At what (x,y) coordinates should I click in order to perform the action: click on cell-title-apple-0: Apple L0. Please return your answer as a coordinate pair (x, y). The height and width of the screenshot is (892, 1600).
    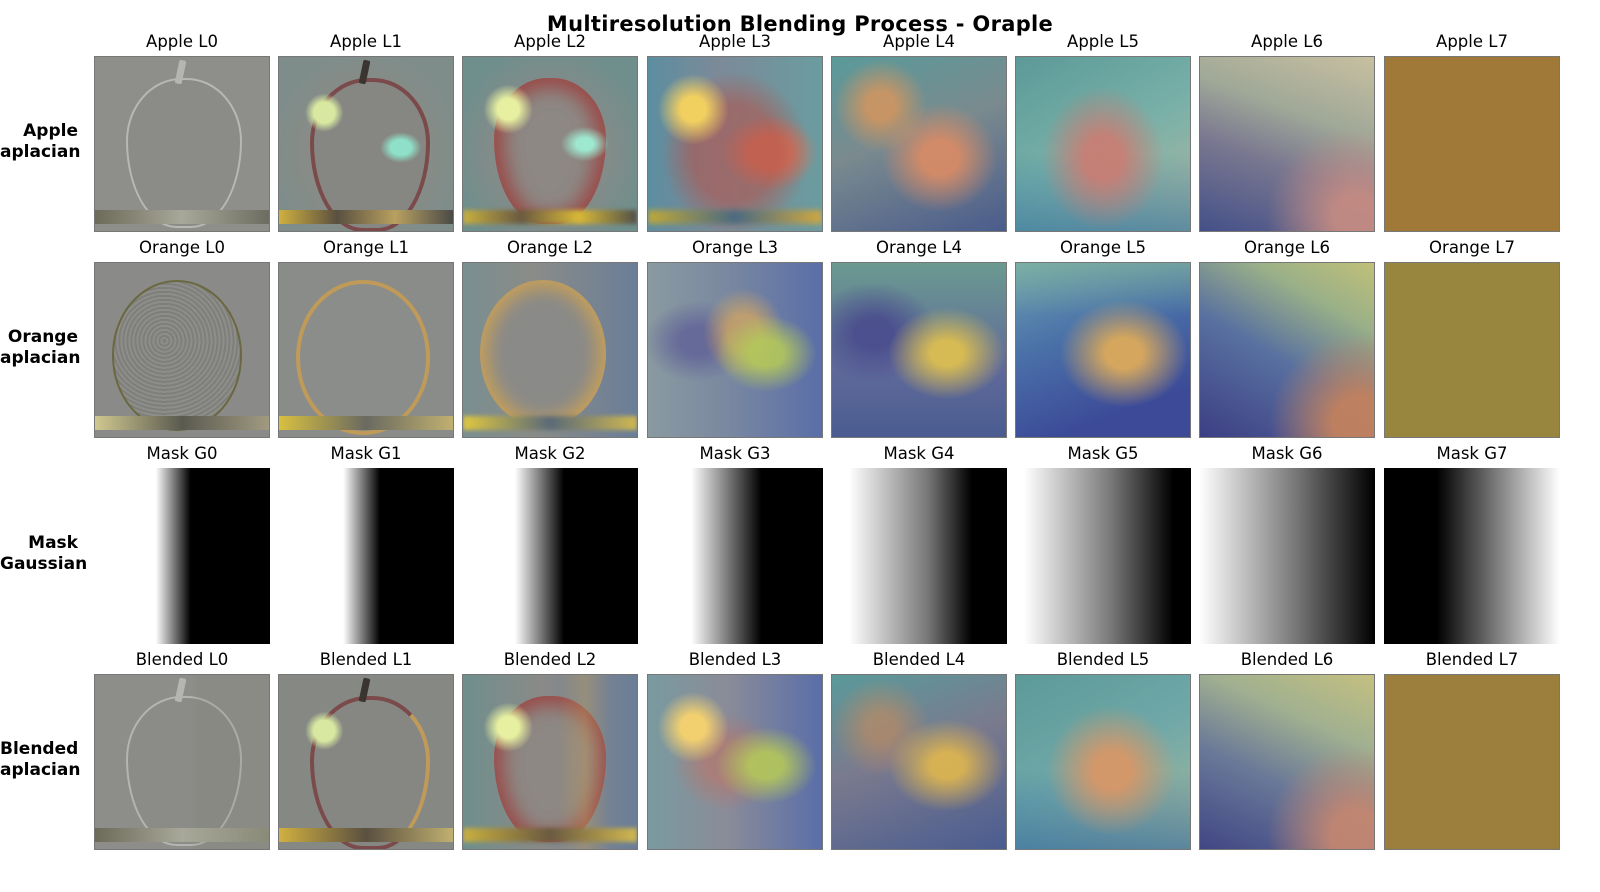
    Looking at the image, I should click on (182, 41).